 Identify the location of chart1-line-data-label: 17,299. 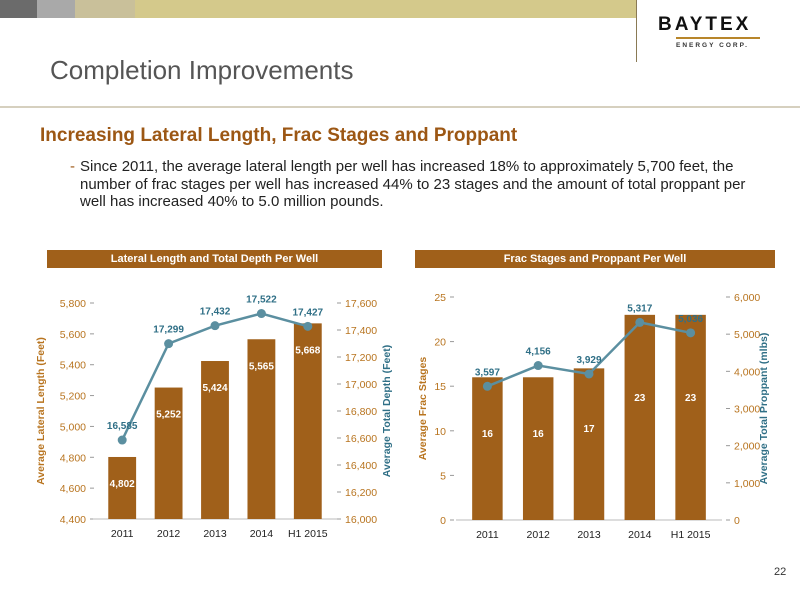
(168, 330).